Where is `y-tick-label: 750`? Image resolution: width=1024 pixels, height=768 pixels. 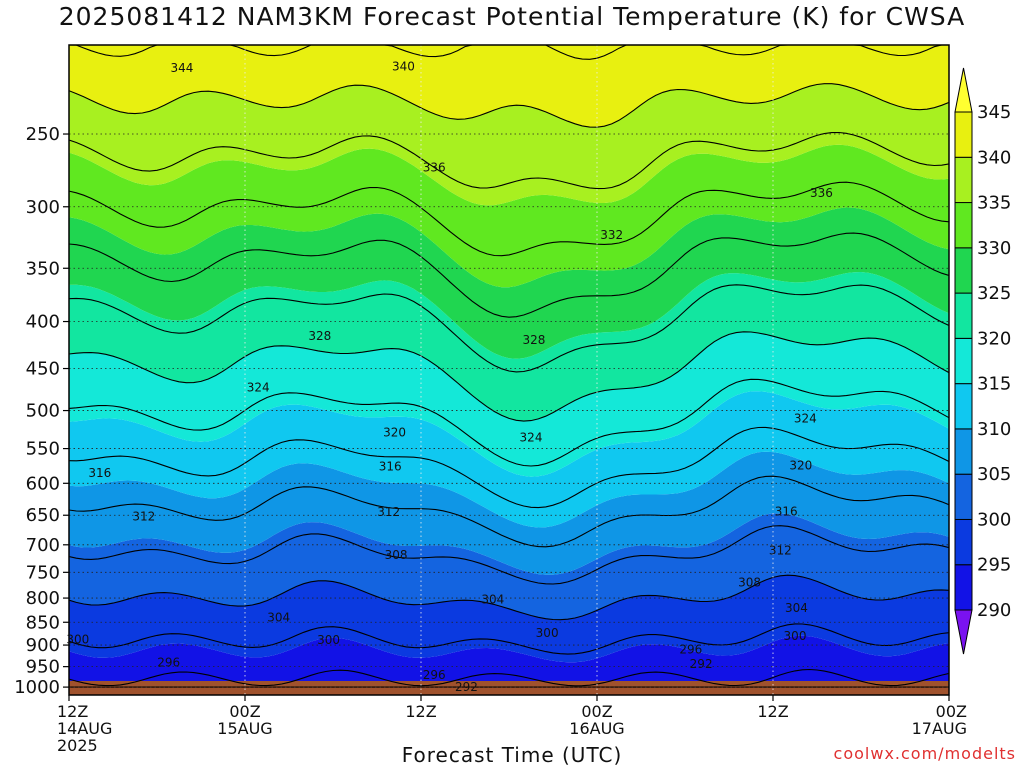
y-tick-label: 750 is located at coordinates (43, 572).